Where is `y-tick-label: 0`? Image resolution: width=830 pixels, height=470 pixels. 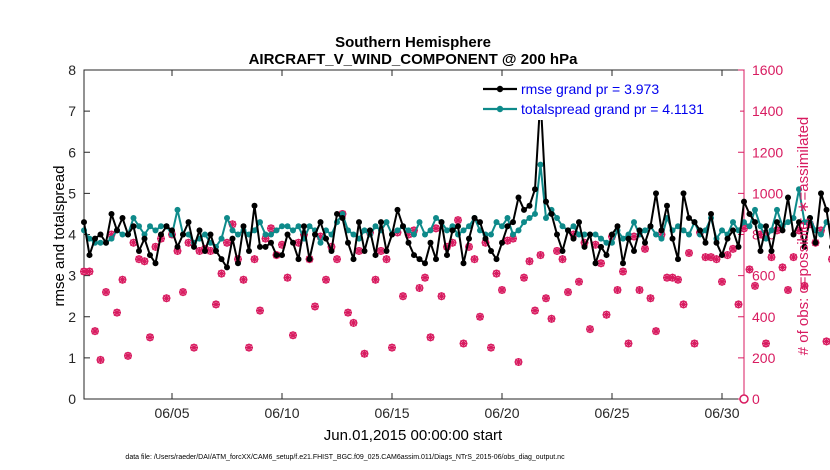
y-tick-label: 0 is located at coordinates (72, 399).